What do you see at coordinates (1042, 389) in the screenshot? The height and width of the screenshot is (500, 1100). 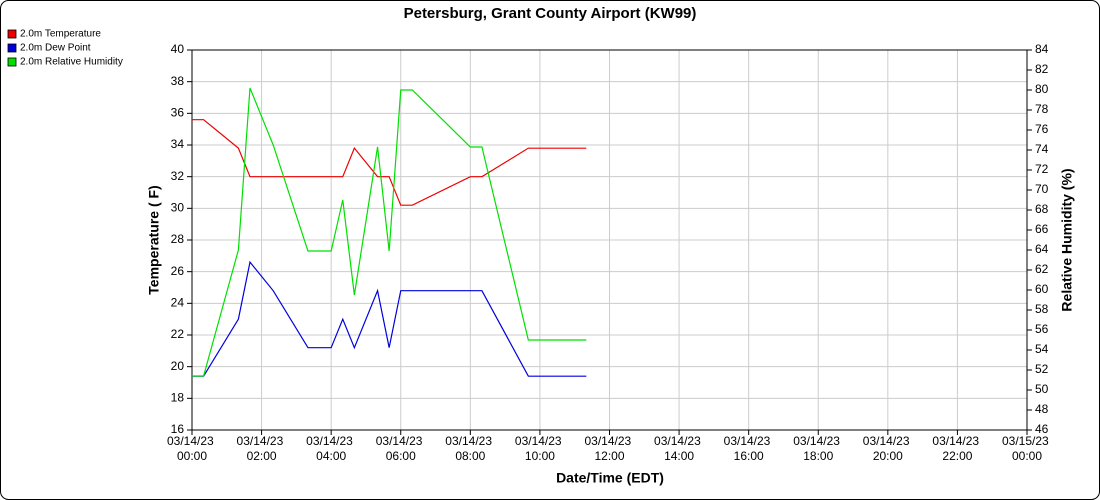 I see `y2-tick-label: 50` at bounding box center [1042, 389].